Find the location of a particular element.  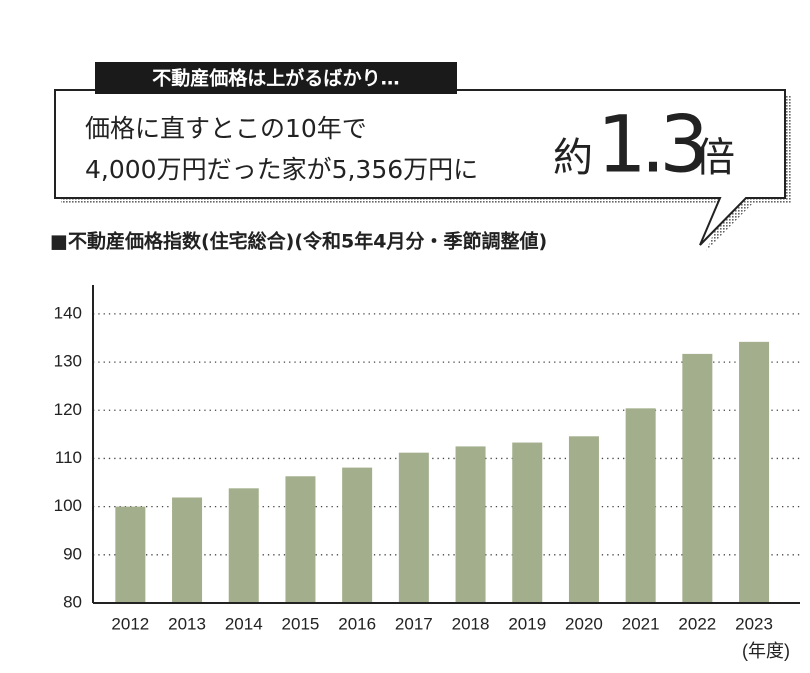

y-tick-label: 120 is located at coordinates (68, 409).